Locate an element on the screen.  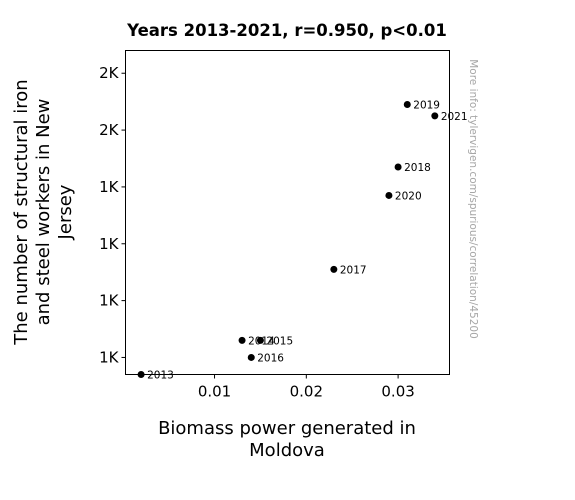
y-label-line: and steel workers in New is located at coordinates (43, 212).